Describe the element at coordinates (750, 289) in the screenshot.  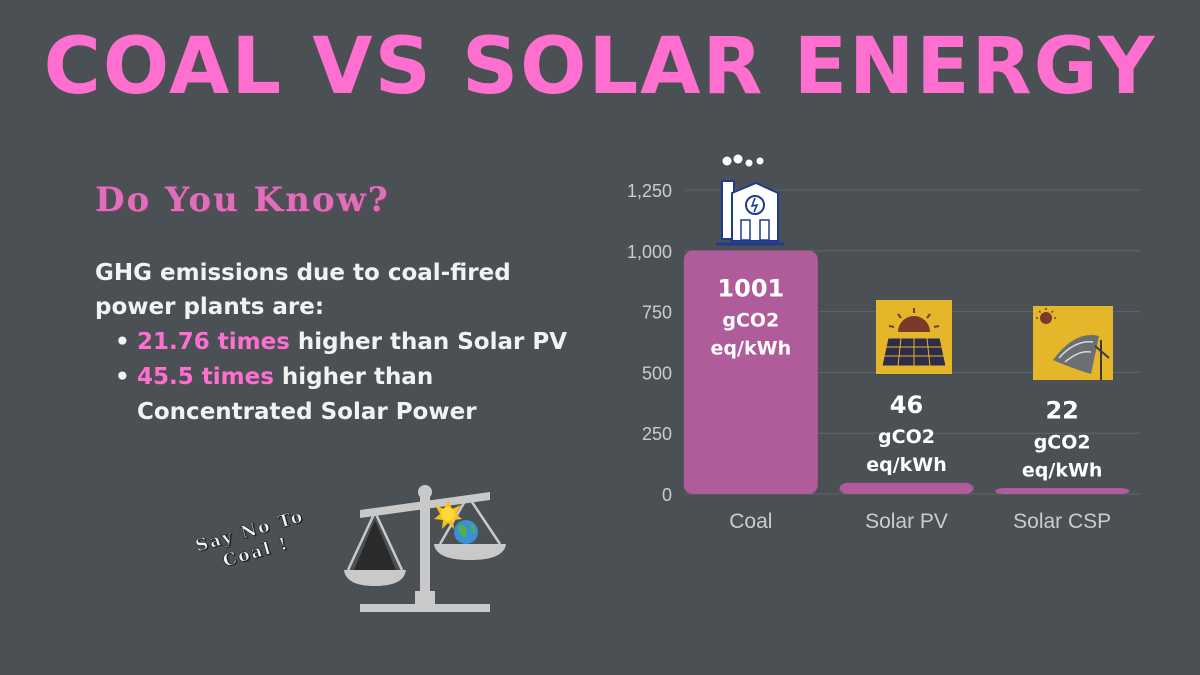
I see `data-label-value: 1001` at that location.